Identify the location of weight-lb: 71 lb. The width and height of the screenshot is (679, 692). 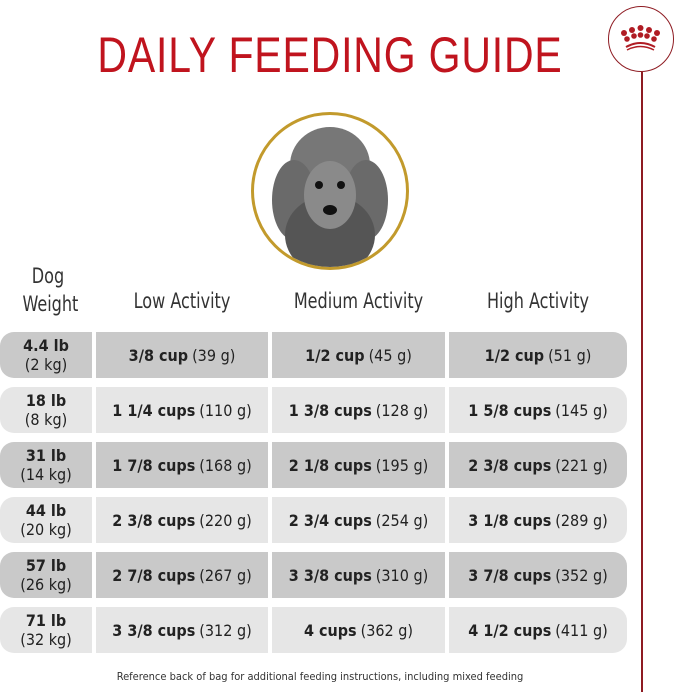
(46, 620).